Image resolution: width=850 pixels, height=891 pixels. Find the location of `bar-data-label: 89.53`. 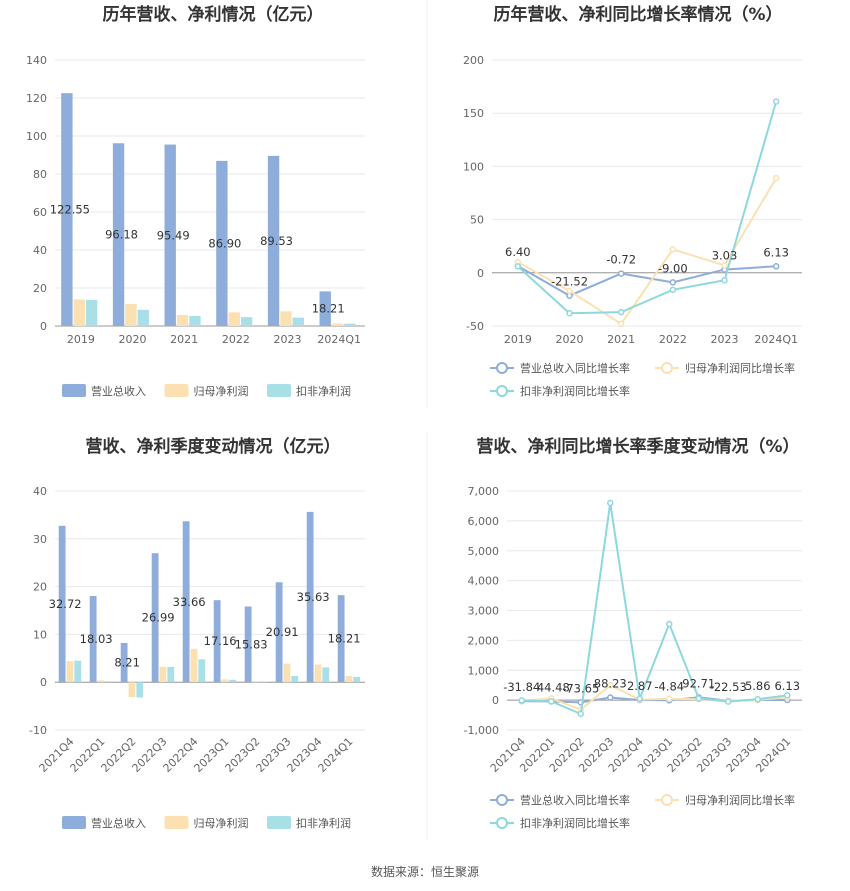

bar-data-label: 89.53 is located at coordinates (276, 241).